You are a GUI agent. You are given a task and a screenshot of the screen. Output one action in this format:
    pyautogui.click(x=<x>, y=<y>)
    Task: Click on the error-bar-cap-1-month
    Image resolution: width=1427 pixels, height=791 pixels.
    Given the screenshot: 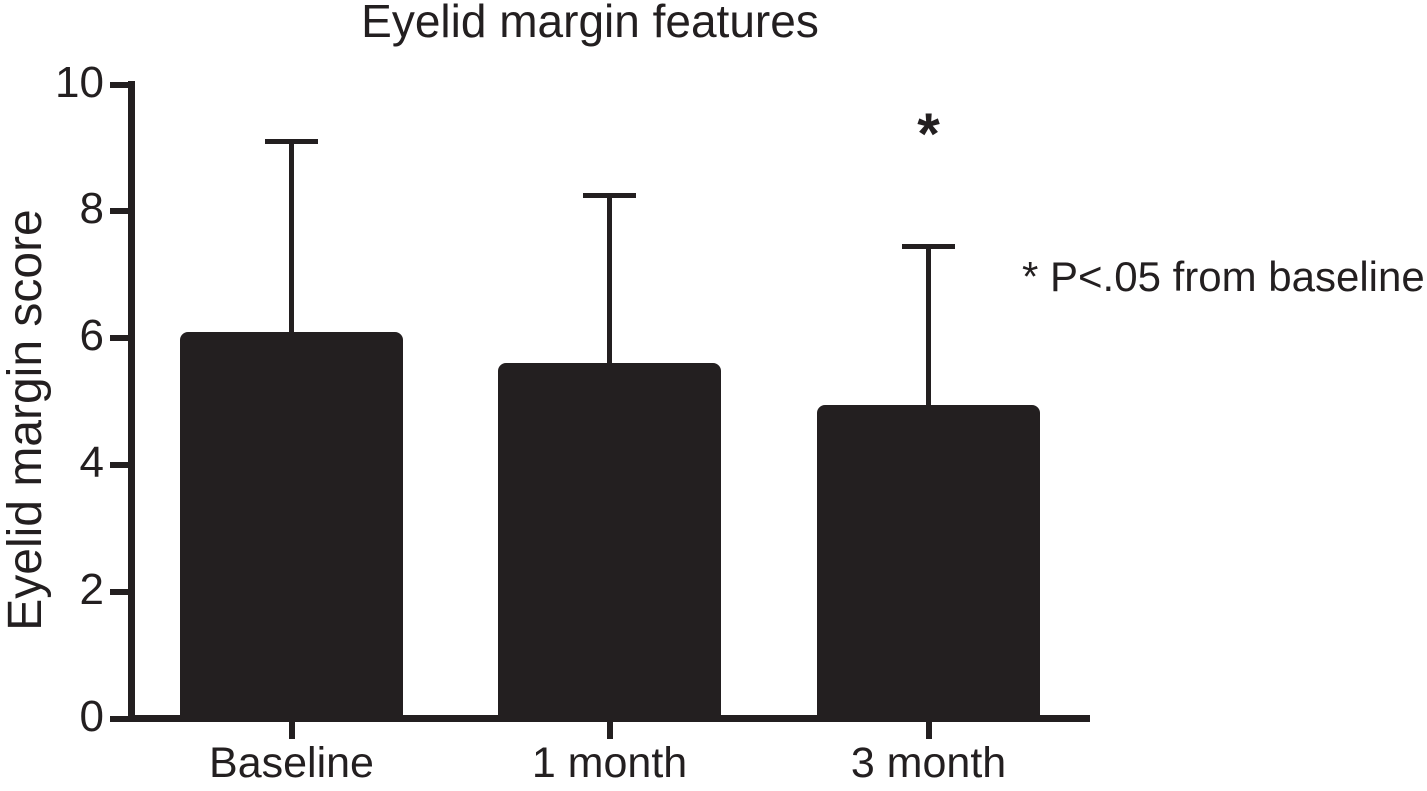 What is the action you would take?
    pyautogui.click(x=609, y=195)
    